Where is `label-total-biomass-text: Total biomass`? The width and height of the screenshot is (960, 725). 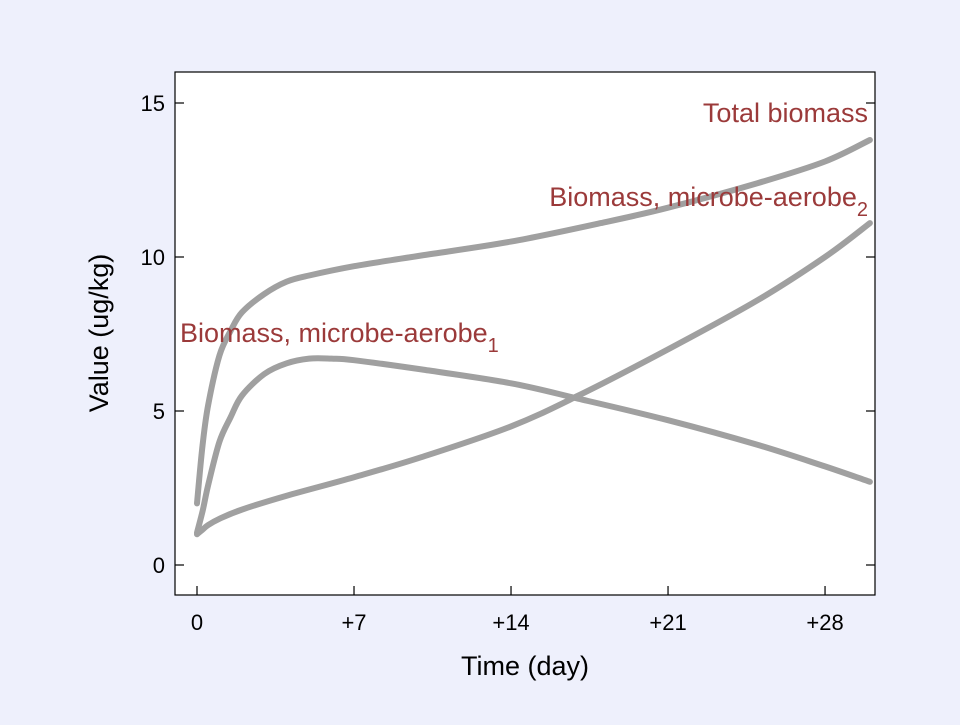 label-total-biomass-text: Total biomass is located at coordinates (785, 113).